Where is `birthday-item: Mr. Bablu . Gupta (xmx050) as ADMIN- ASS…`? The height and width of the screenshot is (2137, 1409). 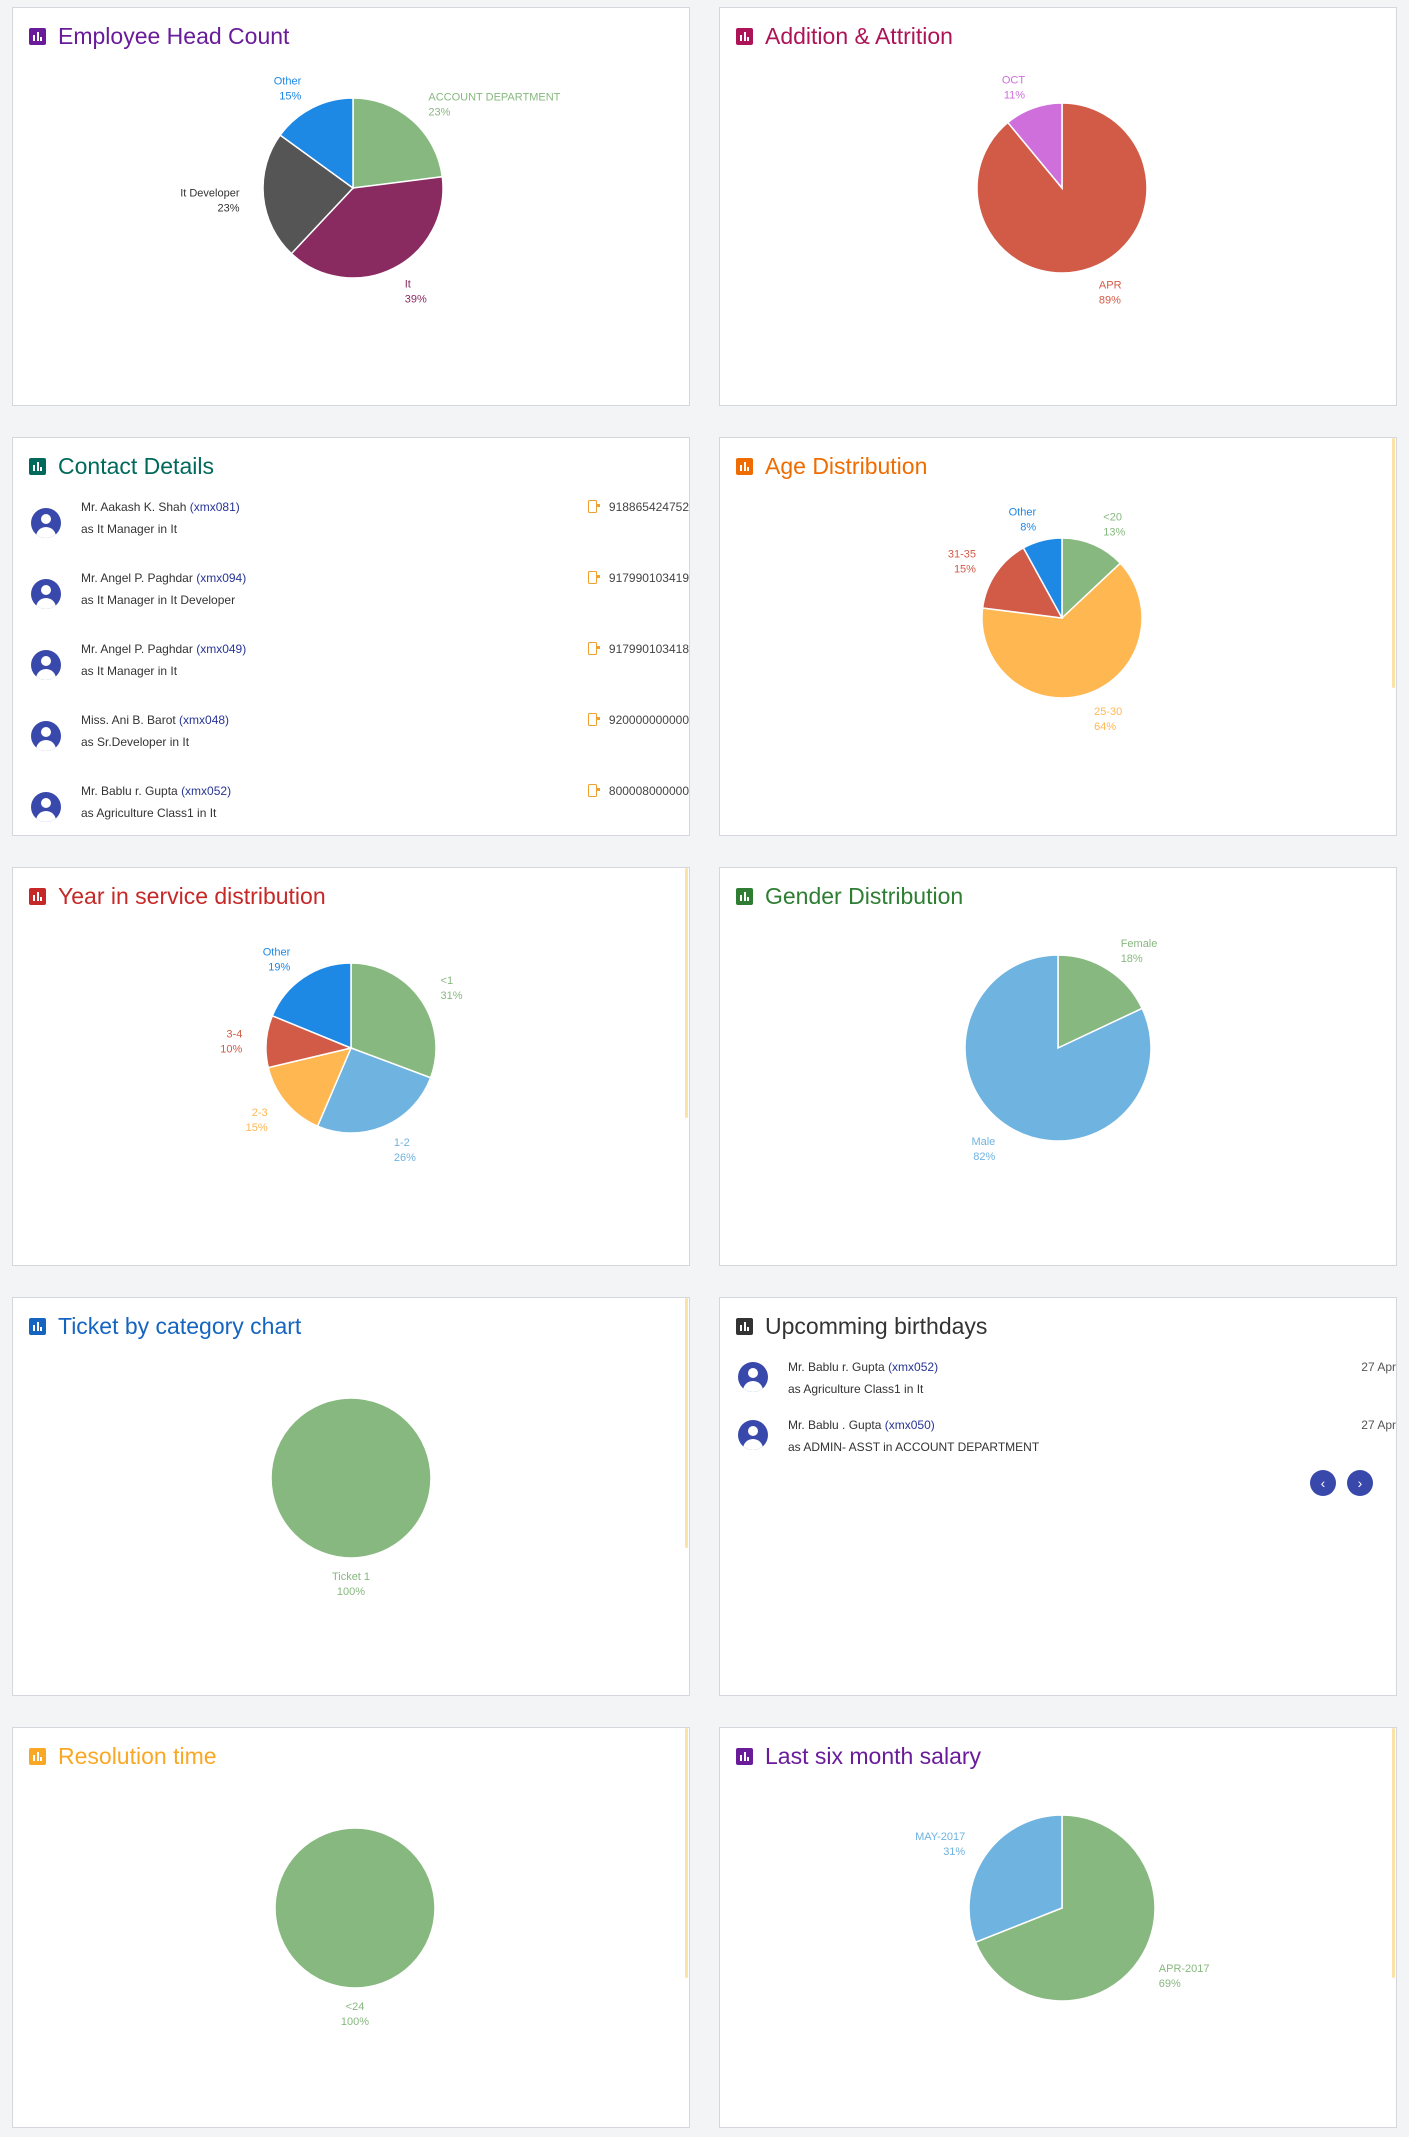 birthday-item: Mr. Bablu . Gupta (xmx050) as ADMIN- ASS… is located at coordinates (1066, 1446).